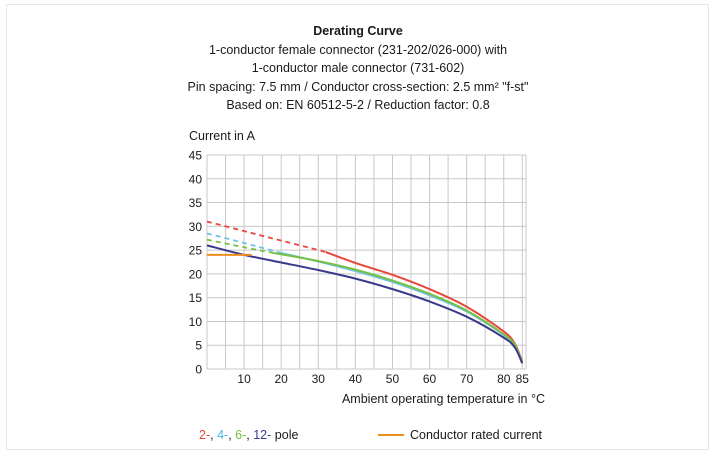  I want to click on x-tick-label: 80, so click(504, 379).